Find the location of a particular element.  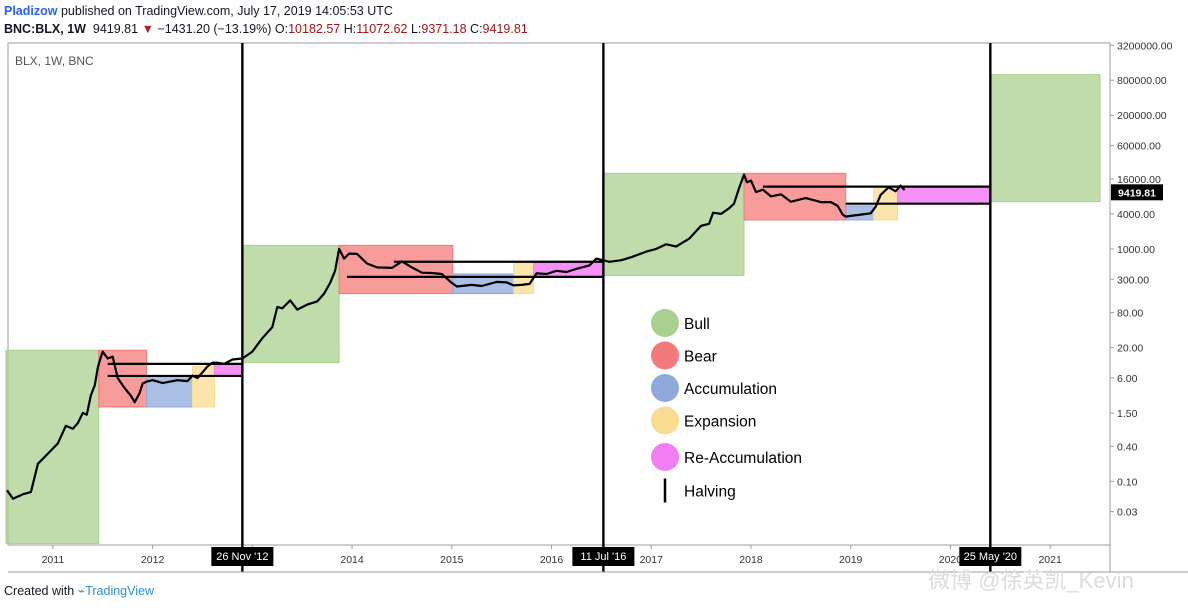

y-tick-label: 20.00 is located at coordinates (1130, 349).